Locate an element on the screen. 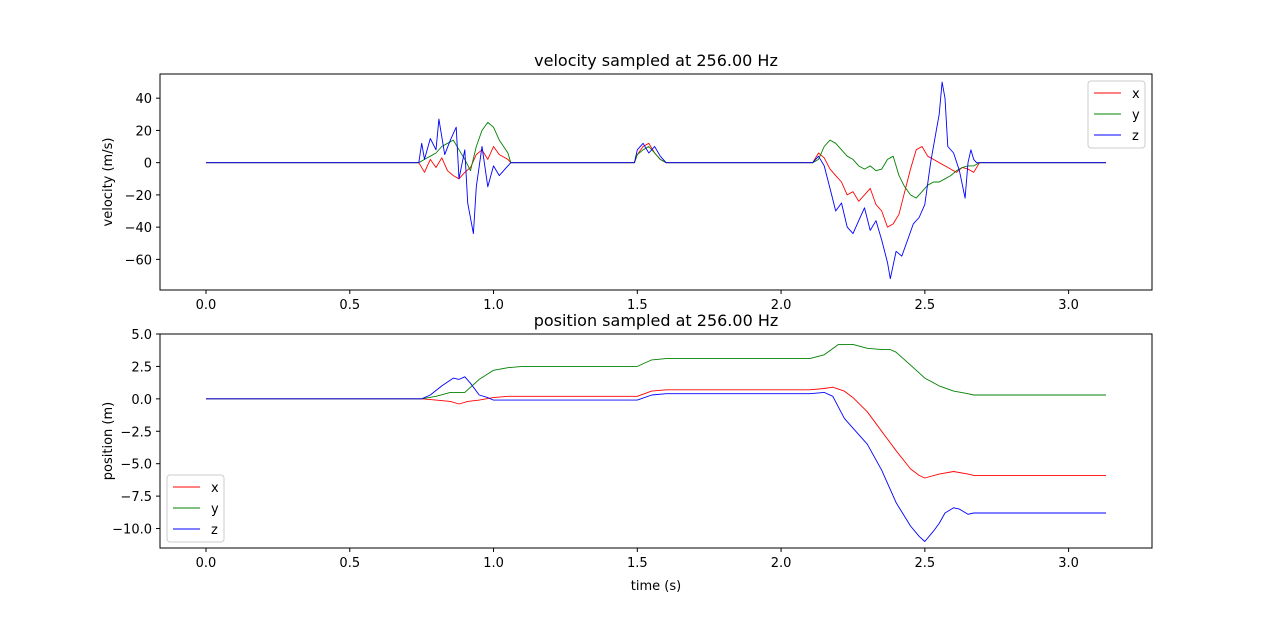 This screenshot has height=617, width=1280. y-tick-label: −10.0 is located at coordinates (132, 530).